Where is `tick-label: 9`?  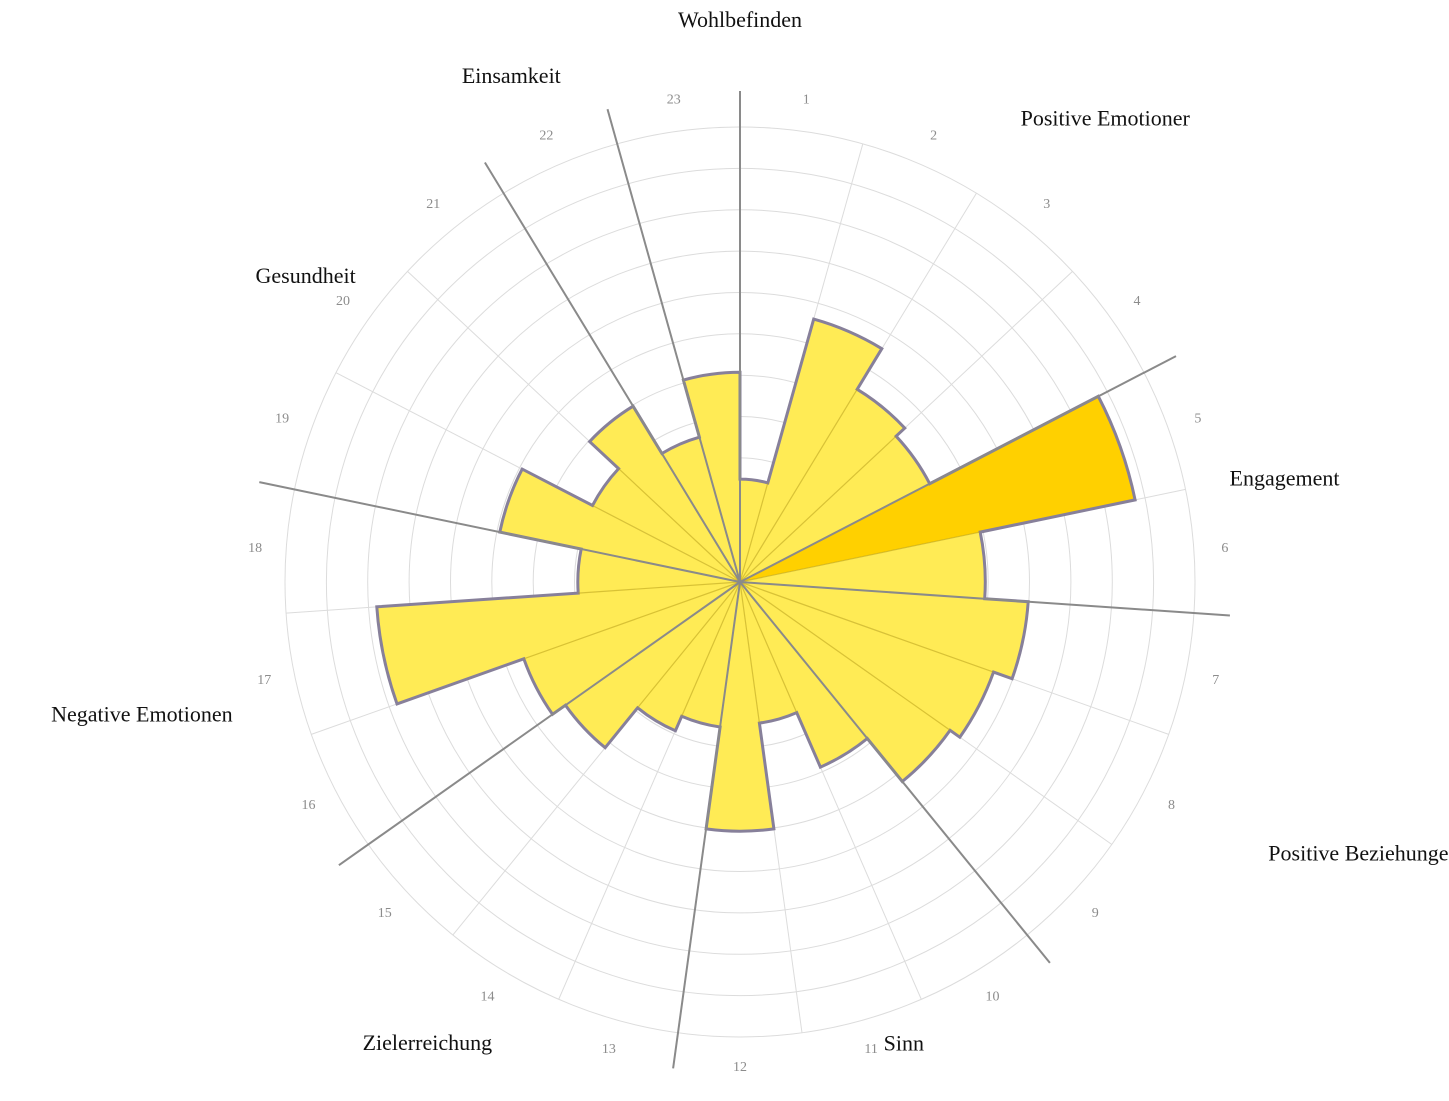 tick-label: 9 is located at coordinates (1095, 913).